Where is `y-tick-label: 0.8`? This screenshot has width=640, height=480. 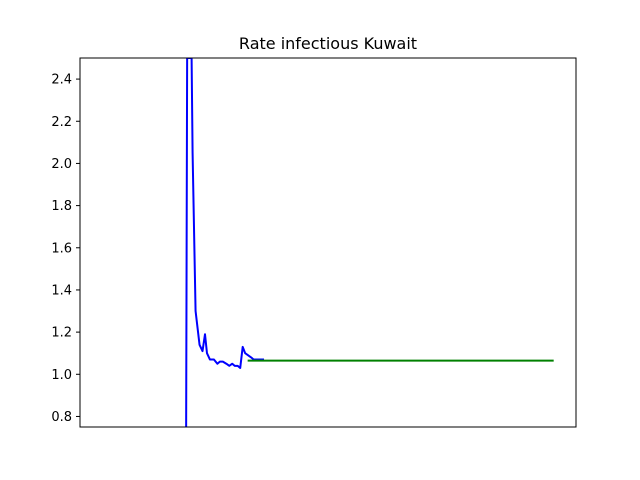
y-tick-label: 0.8 is located at coordinates (61, 417).